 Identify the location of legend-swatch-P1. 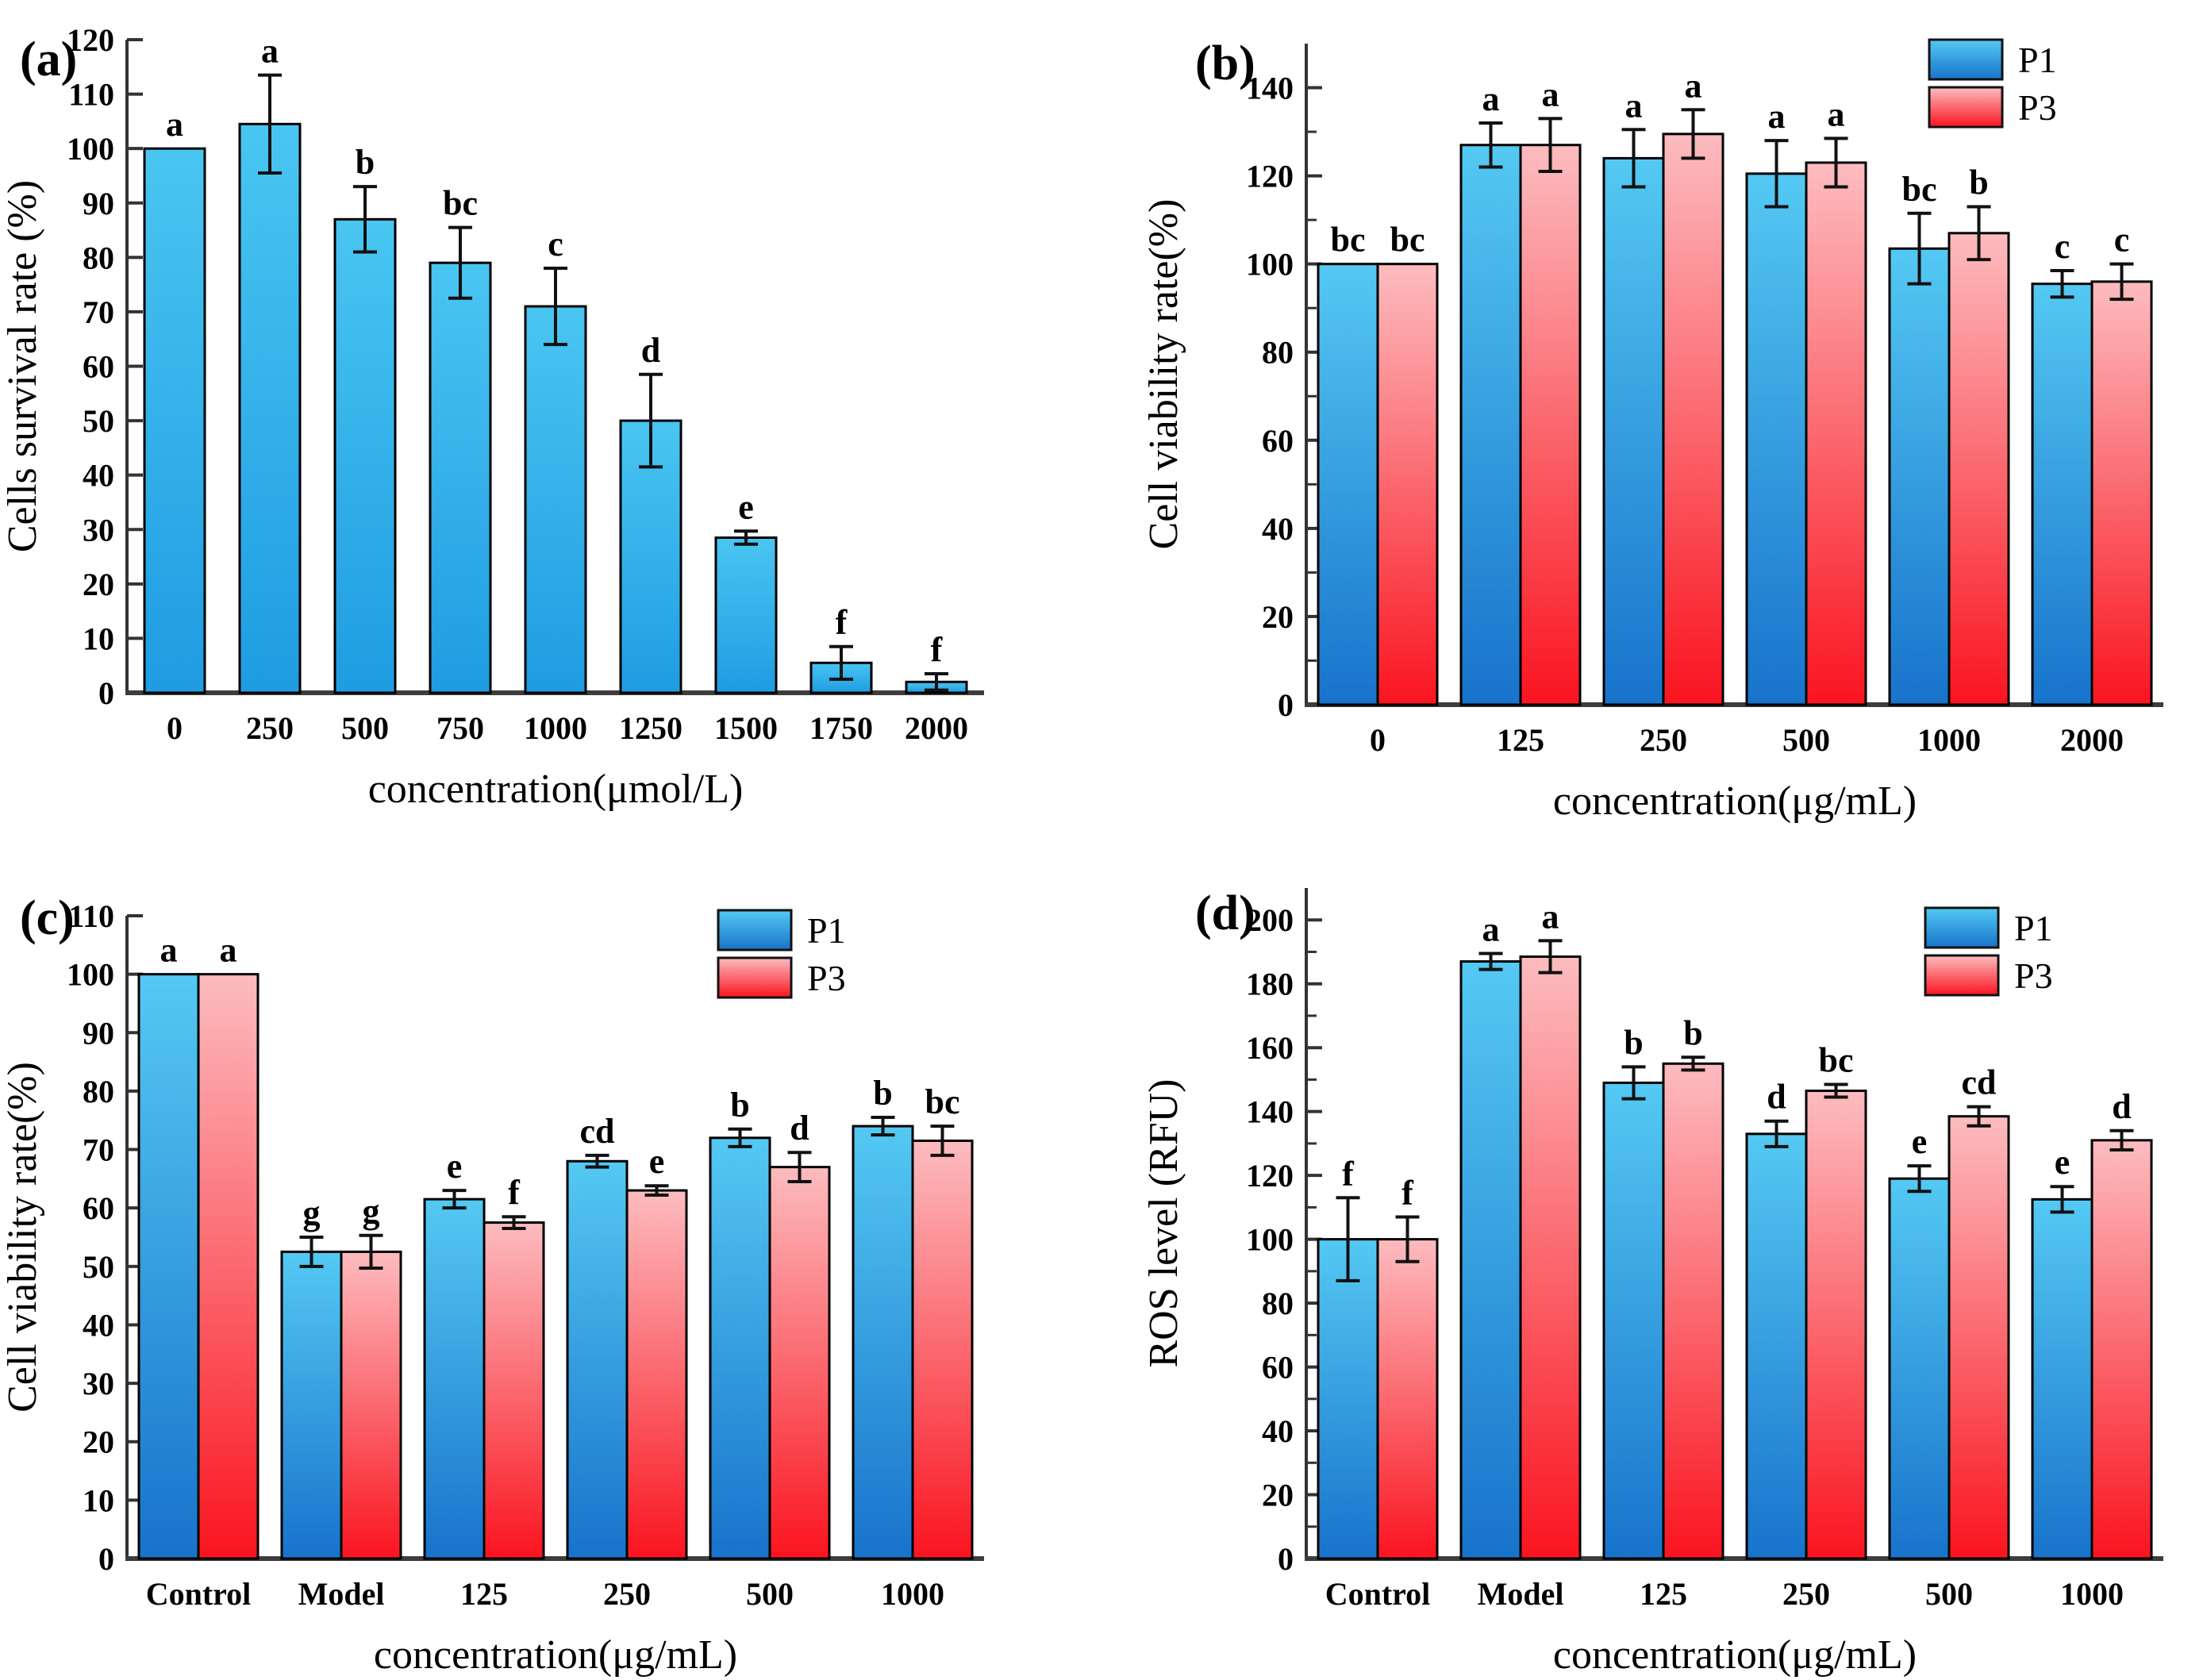
(1962, 928).